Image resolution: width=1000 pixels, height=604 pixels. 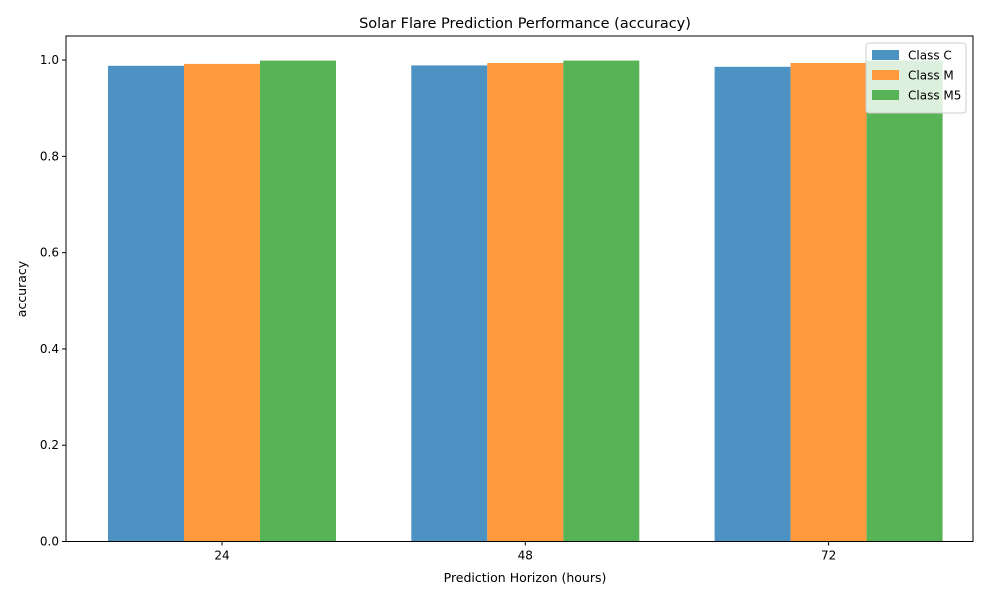 What do you see at coordinates (49, 253) in the screenshot?
I see `y-tick-label: 0.6` at bounding box center [49, 253].